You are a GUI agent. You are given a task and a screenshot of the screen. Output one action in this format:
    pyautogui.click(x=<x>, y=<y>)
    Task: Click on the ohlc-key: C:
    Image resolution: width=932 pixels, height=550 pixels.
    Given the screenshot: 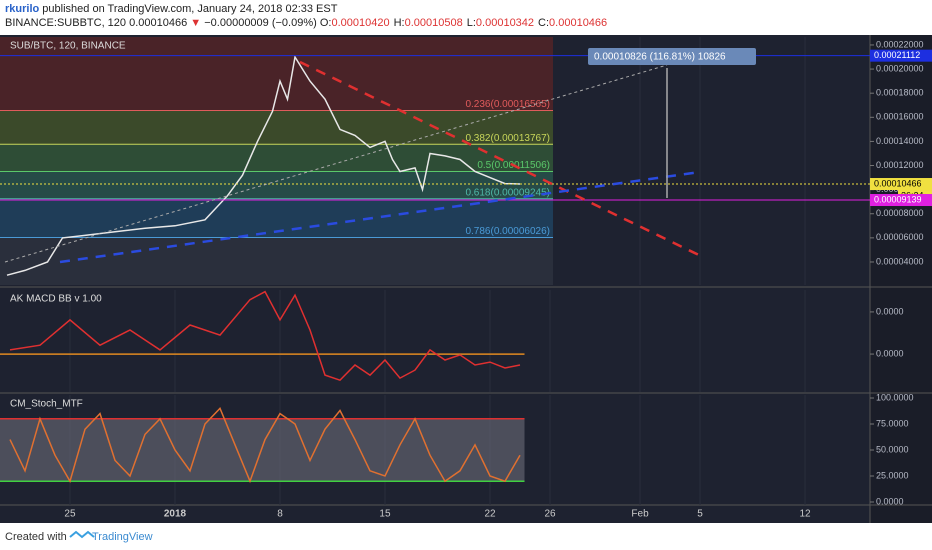 What is the action you would take?
    pyautogui.click(x=544, y=23)
    